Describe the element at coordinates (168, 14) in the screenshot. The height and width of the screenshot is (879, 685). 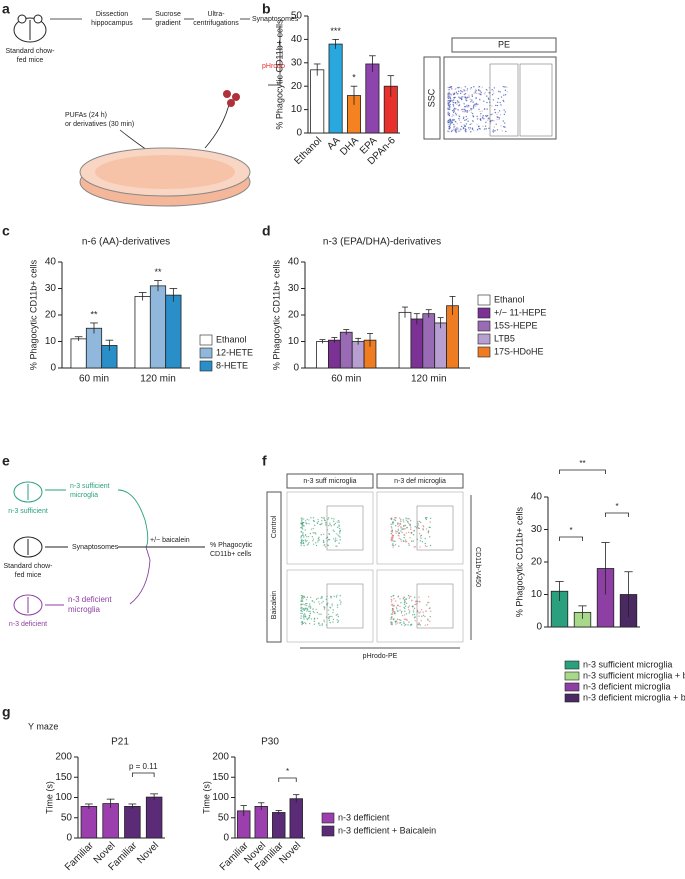
I see `diagram-text: Sucrose` at that location.